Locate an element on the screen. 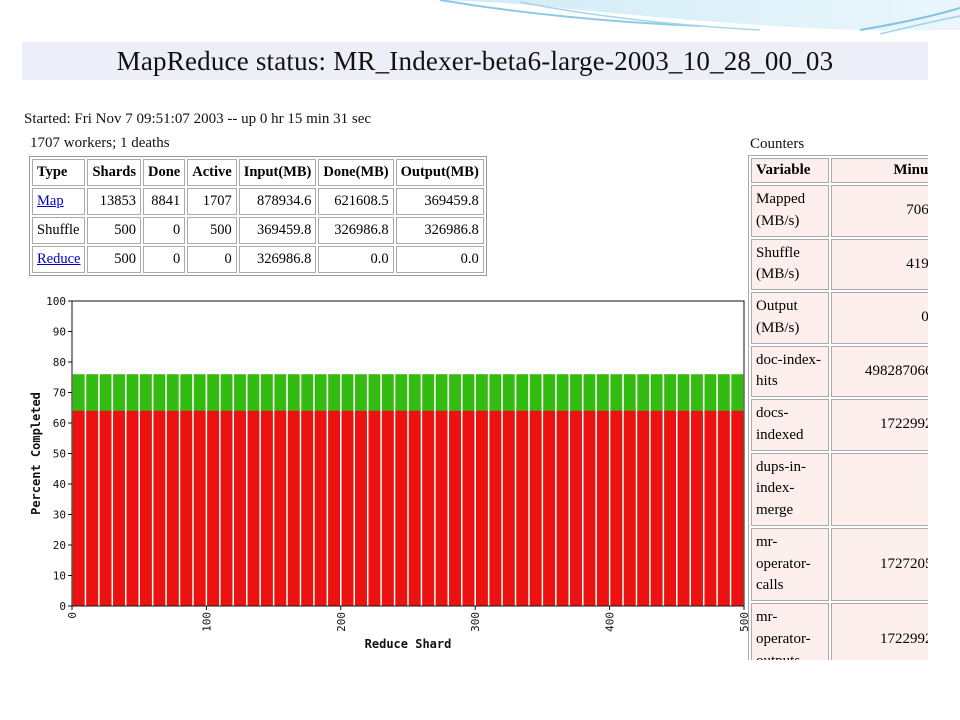 The height and width of the screenshot is (720, 960). counter-row: doc-index-hits 4982870667 is located at coordinates (839, 371).